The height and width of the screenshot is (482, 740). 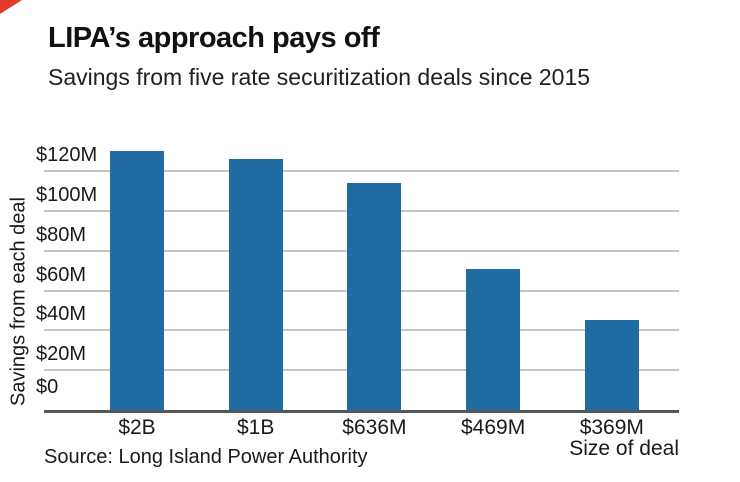 What do you see at coordinates (137, 280) in the screenshot?
I see `bar-$2B` at bounding box center [137, 280].